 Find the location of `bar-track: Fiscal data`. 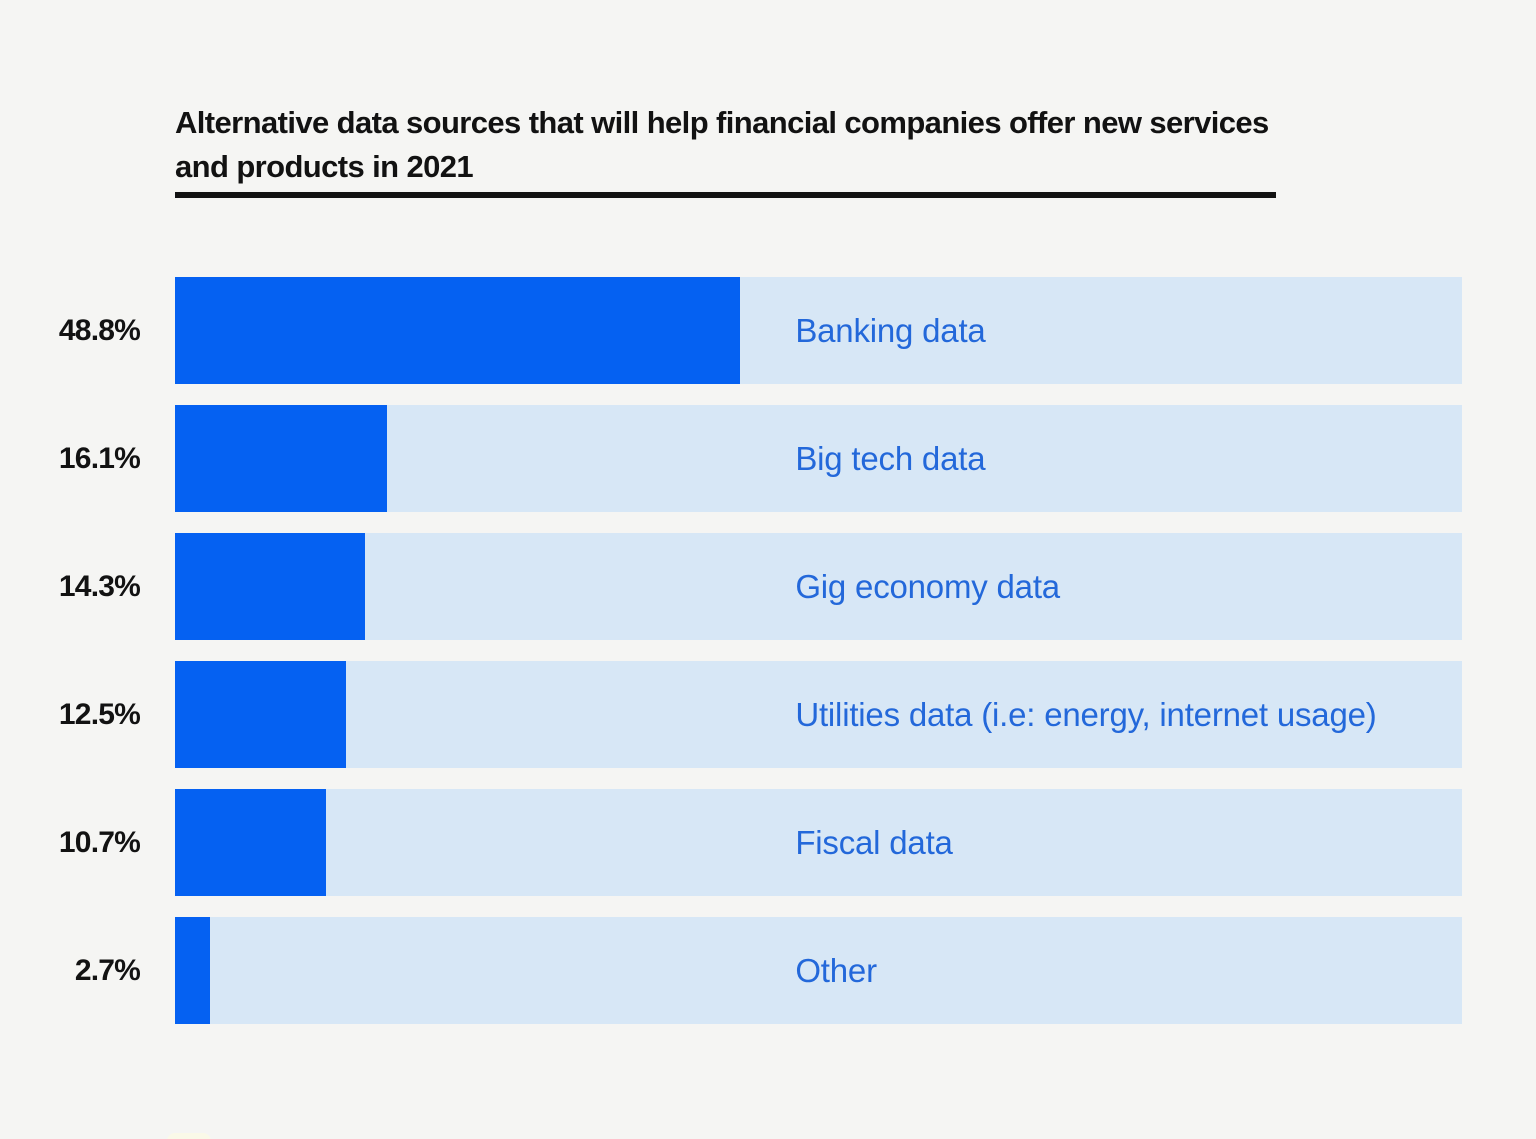

bar-track: Fiscal data is located at coordinates (818, 842).